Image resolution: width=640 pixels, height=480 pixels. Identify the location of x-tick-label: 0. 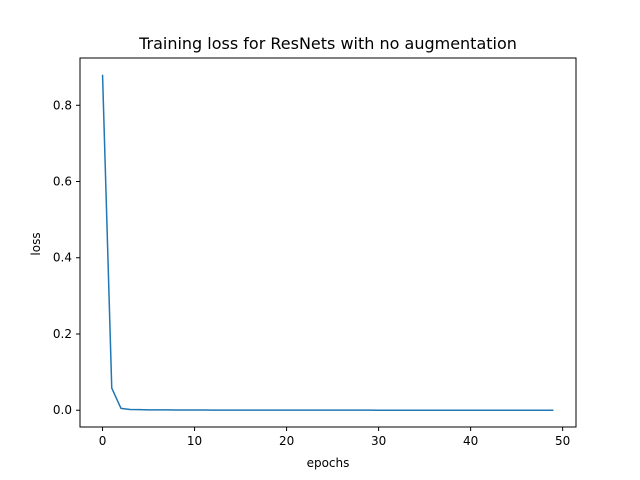
(103, 441).